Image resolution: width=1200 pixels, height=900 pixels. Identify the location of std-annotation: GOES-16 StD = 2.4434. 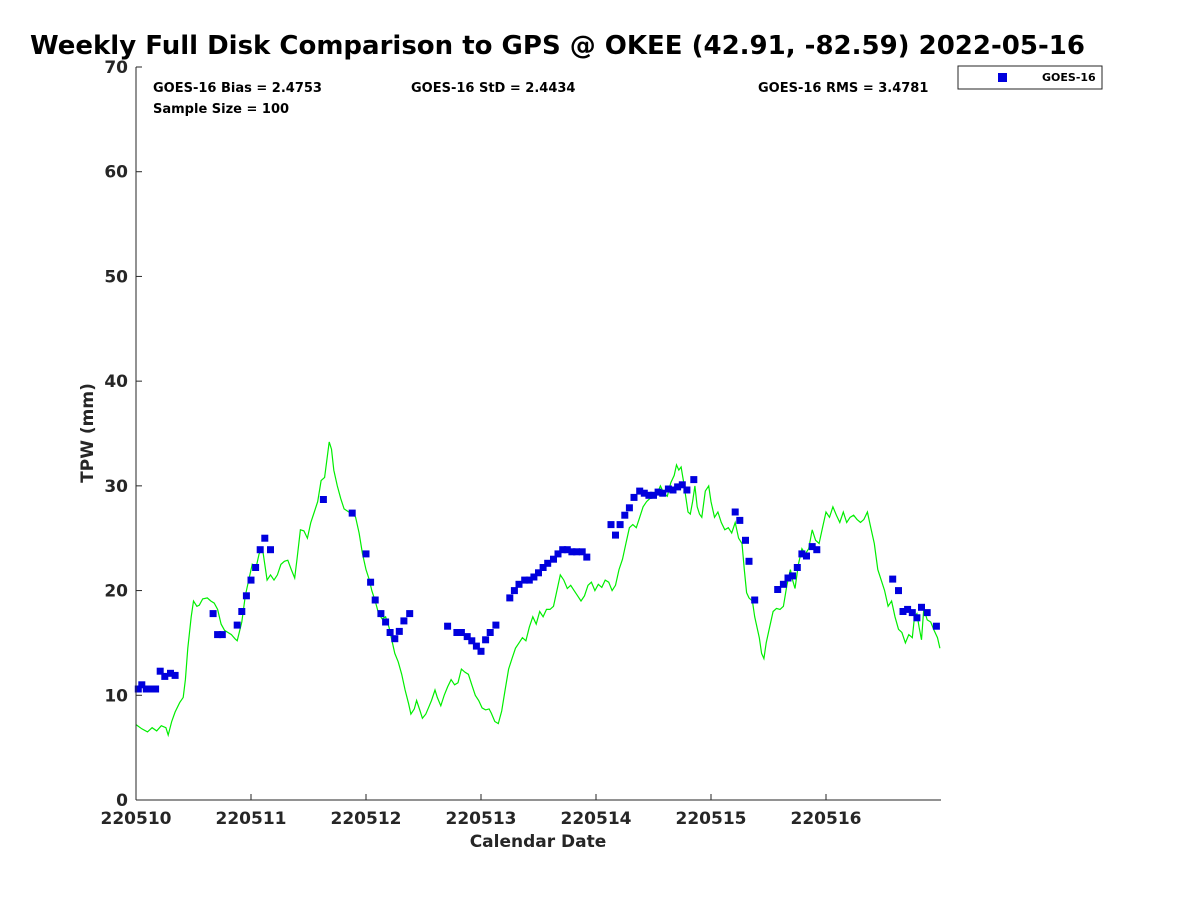
(493, 88).